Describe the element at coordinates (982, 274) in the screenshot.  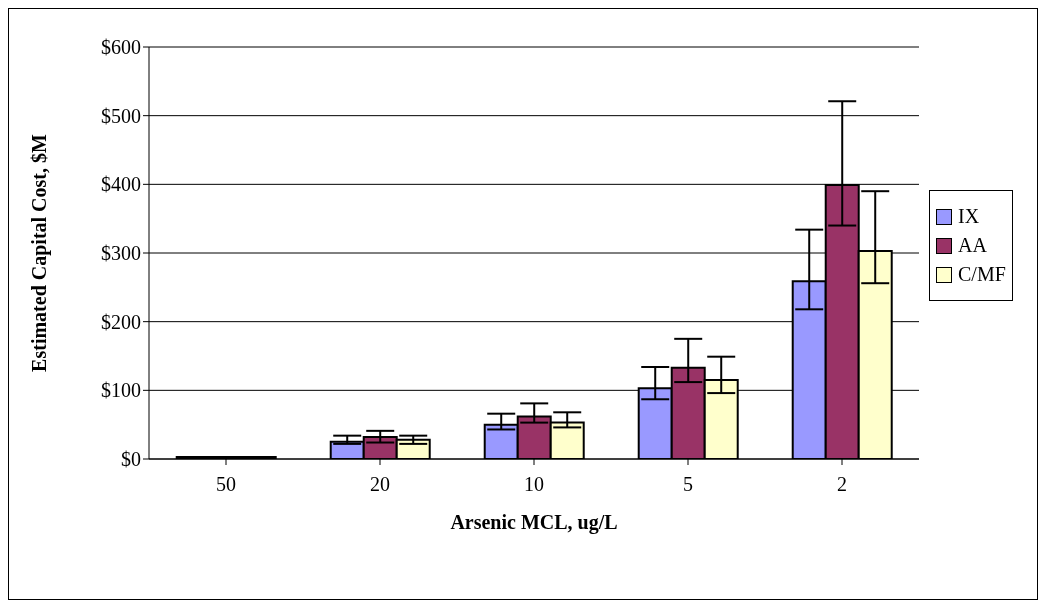
I see `legend-label: C/MF` at that location.